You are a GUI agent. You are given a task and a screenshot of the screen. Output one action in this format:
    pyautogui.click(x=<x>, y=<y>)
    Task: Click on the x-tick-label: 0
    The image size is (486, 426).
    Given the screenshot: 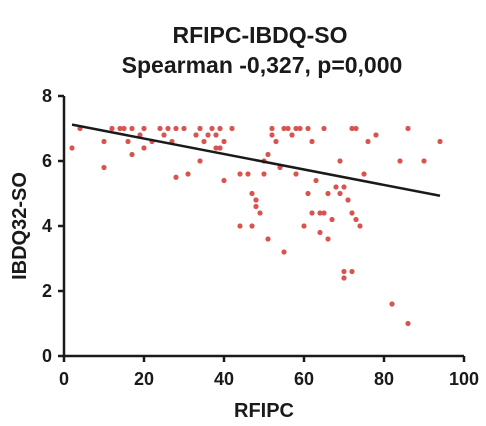 What is the action you would take?
    pyautogui.click(x=64, y=379)
    